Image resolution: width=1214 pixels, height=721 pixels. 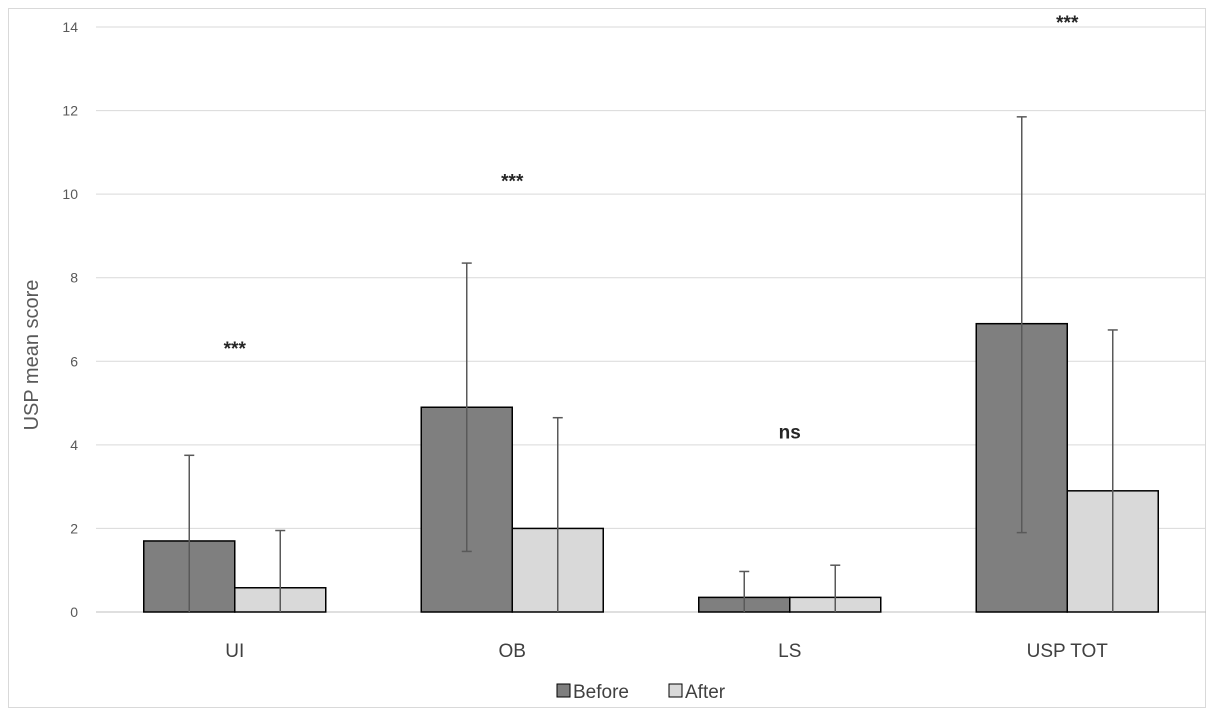 What do you see at coordinates (675, 690) in the screenshot?
I see `legend-swatch-after` at bounding box center [675, 690].